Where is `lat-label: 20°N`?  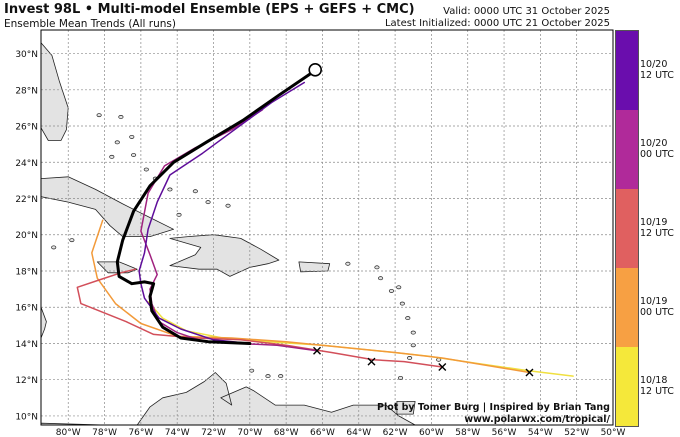 lat-label: 20°N is located at coordinates (26, 236).